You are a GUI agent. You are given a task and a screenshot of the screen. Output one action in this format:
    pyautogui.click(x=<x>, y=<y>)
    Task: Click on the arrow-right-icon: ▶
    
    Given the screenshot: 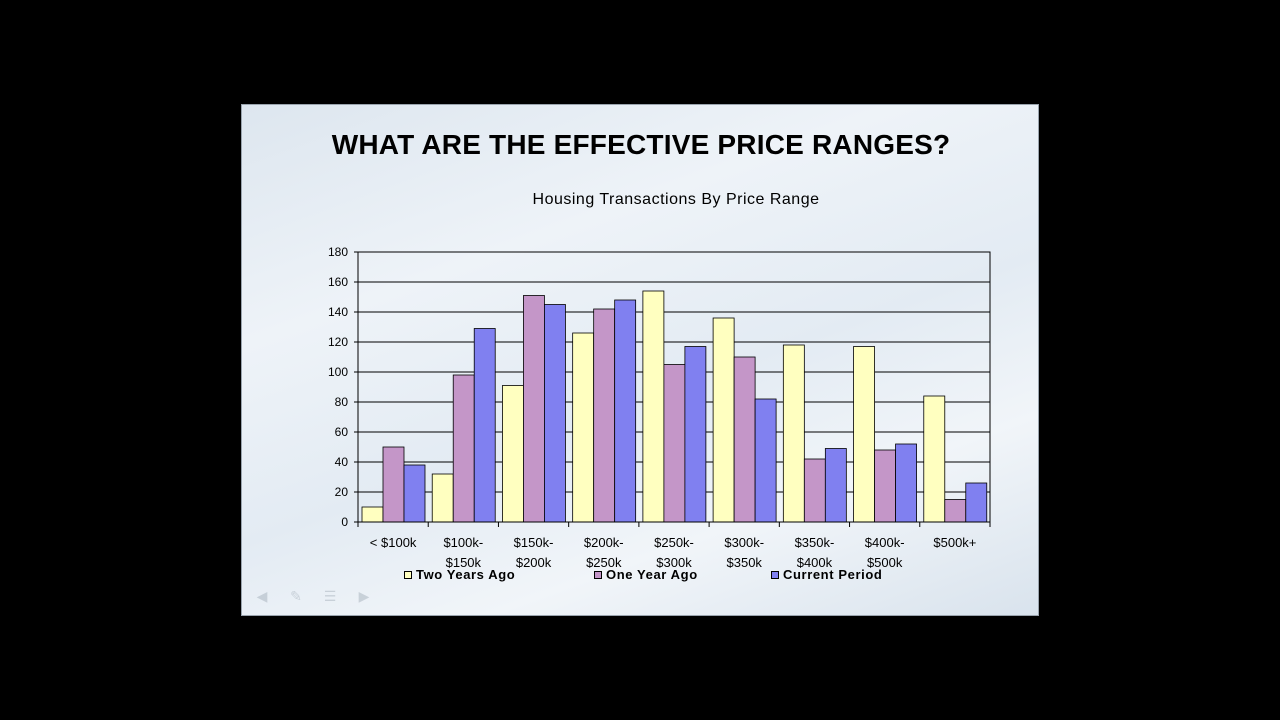 What is the action you would take?
    pyautogui.click(x=364, y=597)
    